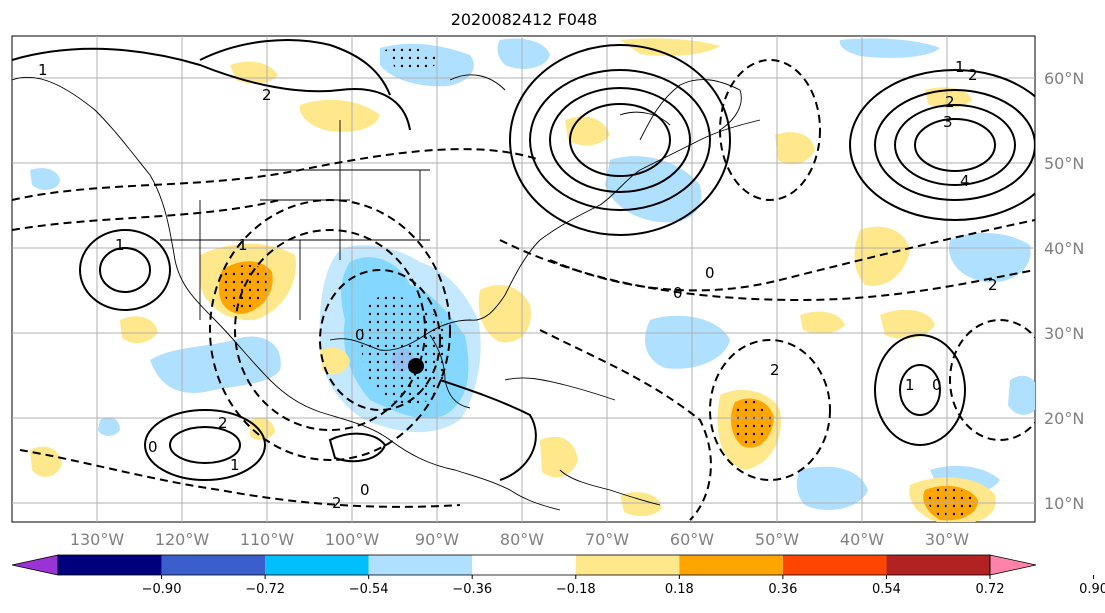 Image resolution: width=1105 pixels, height=613 pixels. Describe the element at coordinates (182, 539) in the screenshot. I see `svg-text: 120°W` at that location.